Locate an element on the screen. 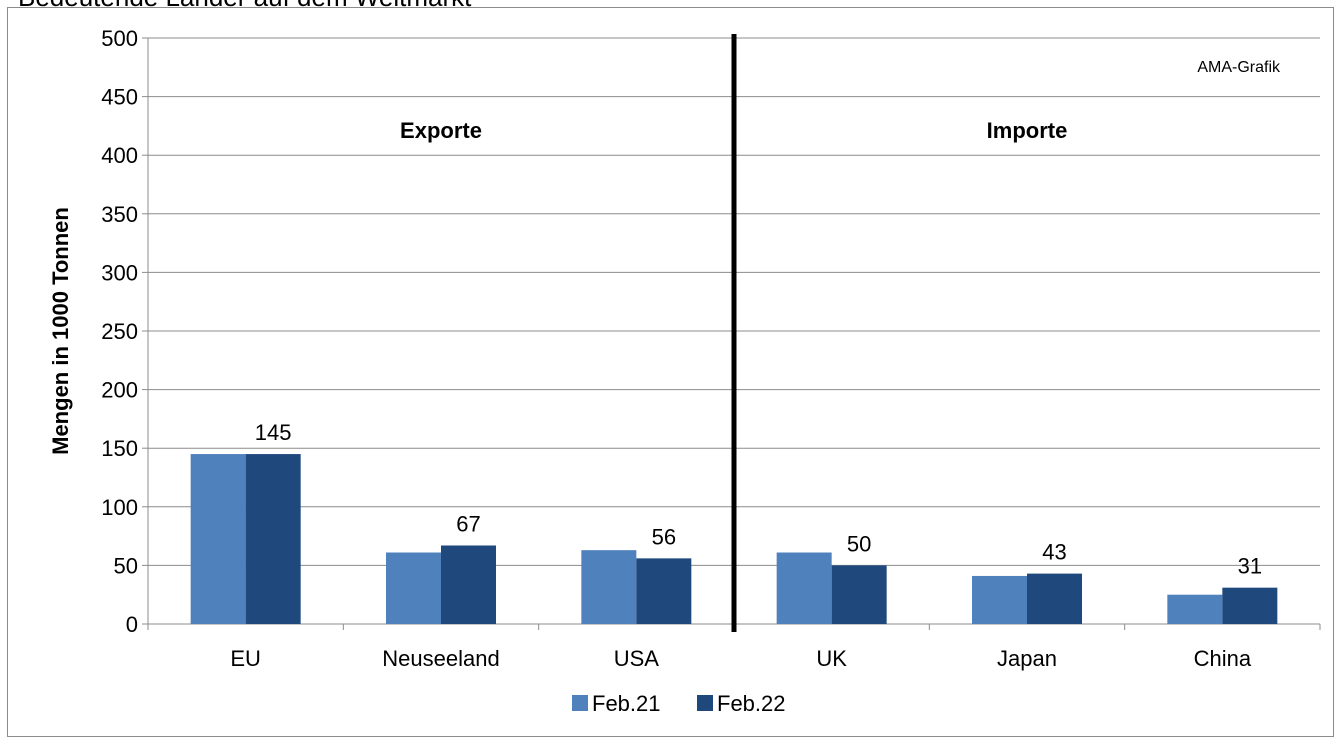  x-tick-label: EU is located at coordinates (245, 658).